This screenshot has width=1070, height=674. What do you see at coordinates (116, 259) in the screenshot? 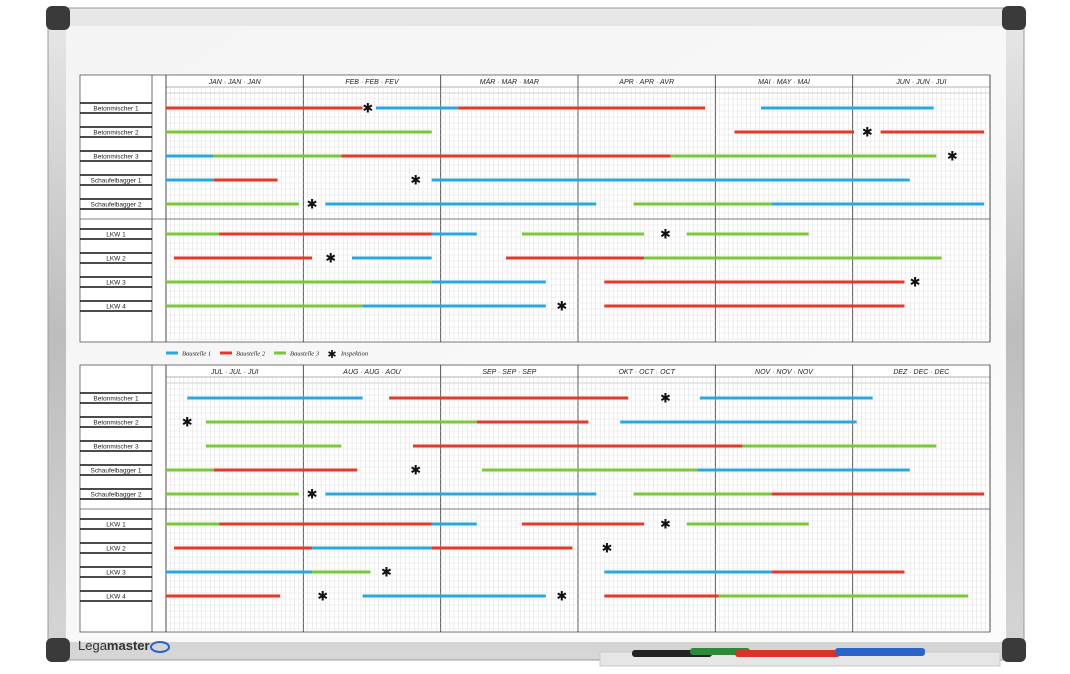
I see `top-row-label: LKW 2` at bounding box center [116, 259].